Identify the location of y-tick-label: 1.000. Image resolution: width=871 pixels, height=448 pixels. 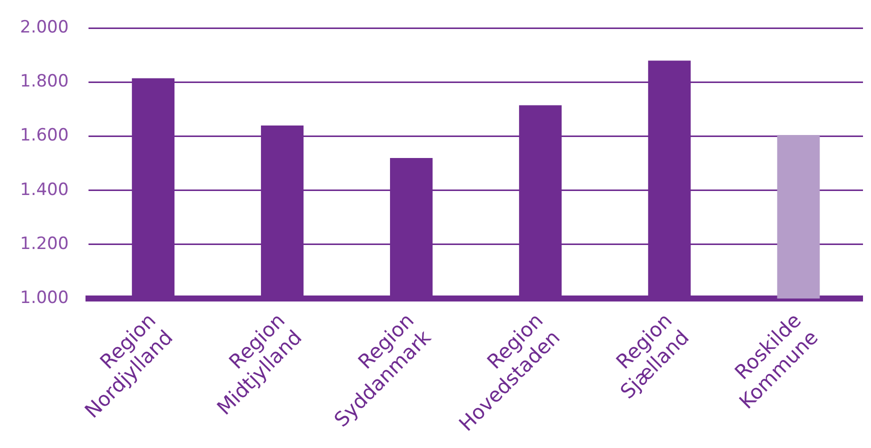
(44, 298).